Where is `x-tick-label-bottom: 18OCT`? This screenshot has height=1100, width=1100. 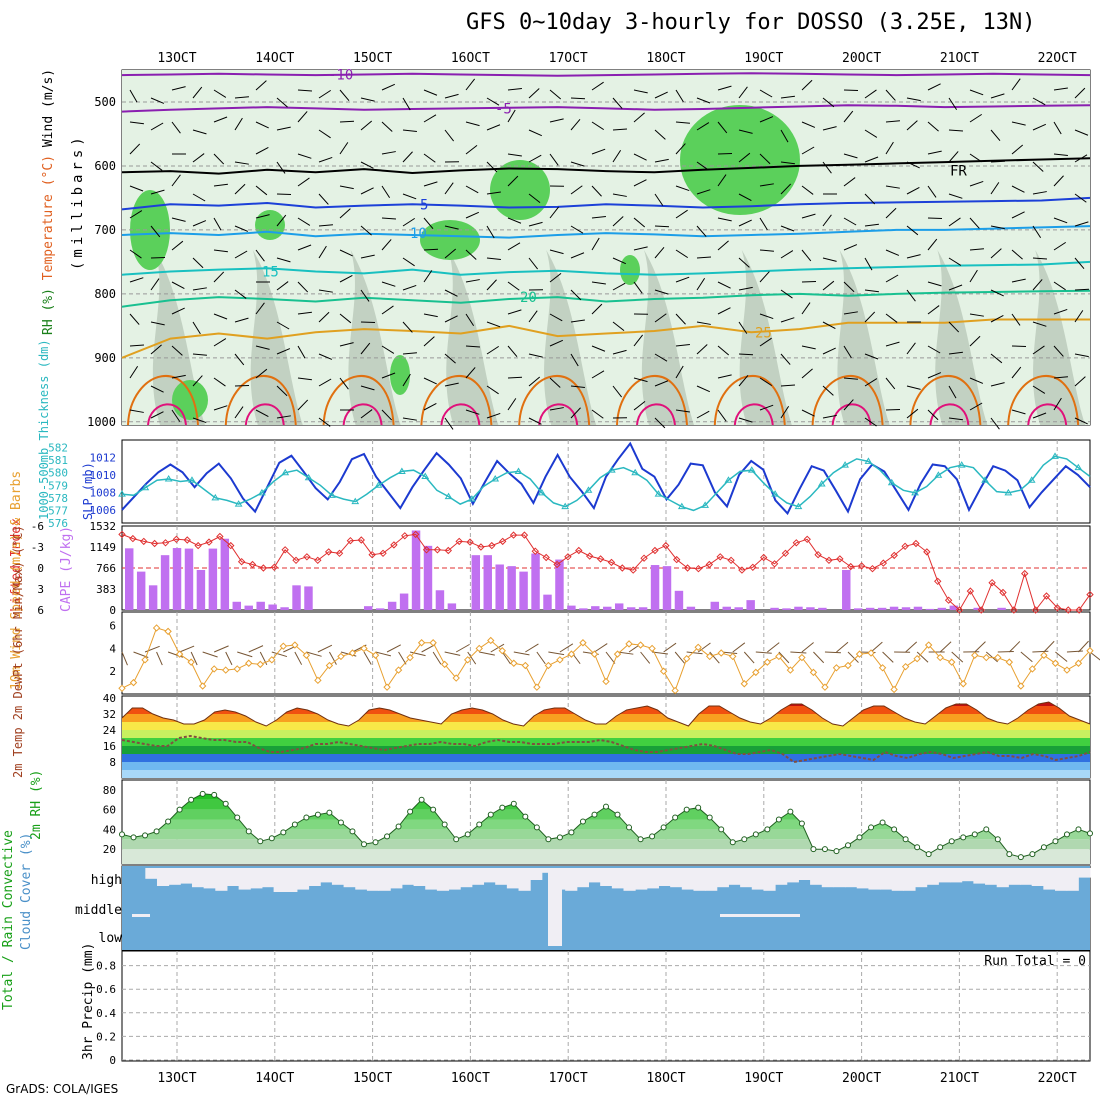 x-tick-label-bottom: 18OCT is located at coordinates (665, 1078).